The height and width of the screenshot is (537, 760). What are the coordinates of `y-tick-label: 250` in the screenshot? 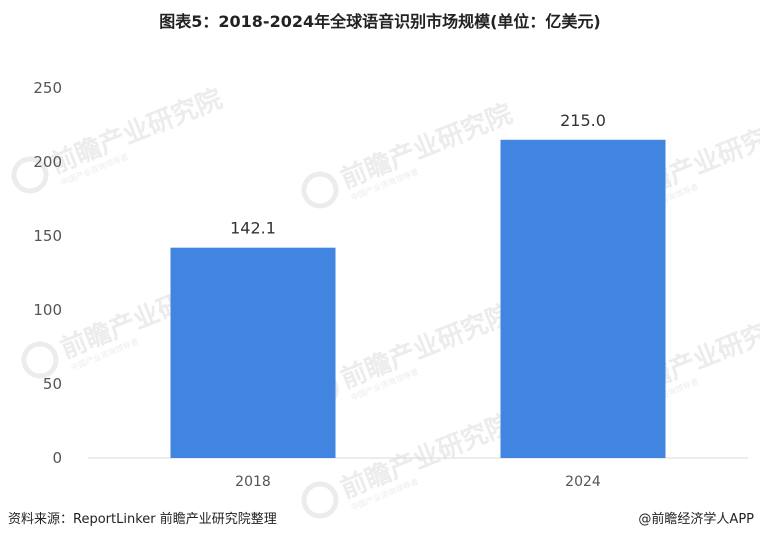 It's located at (47, 88).